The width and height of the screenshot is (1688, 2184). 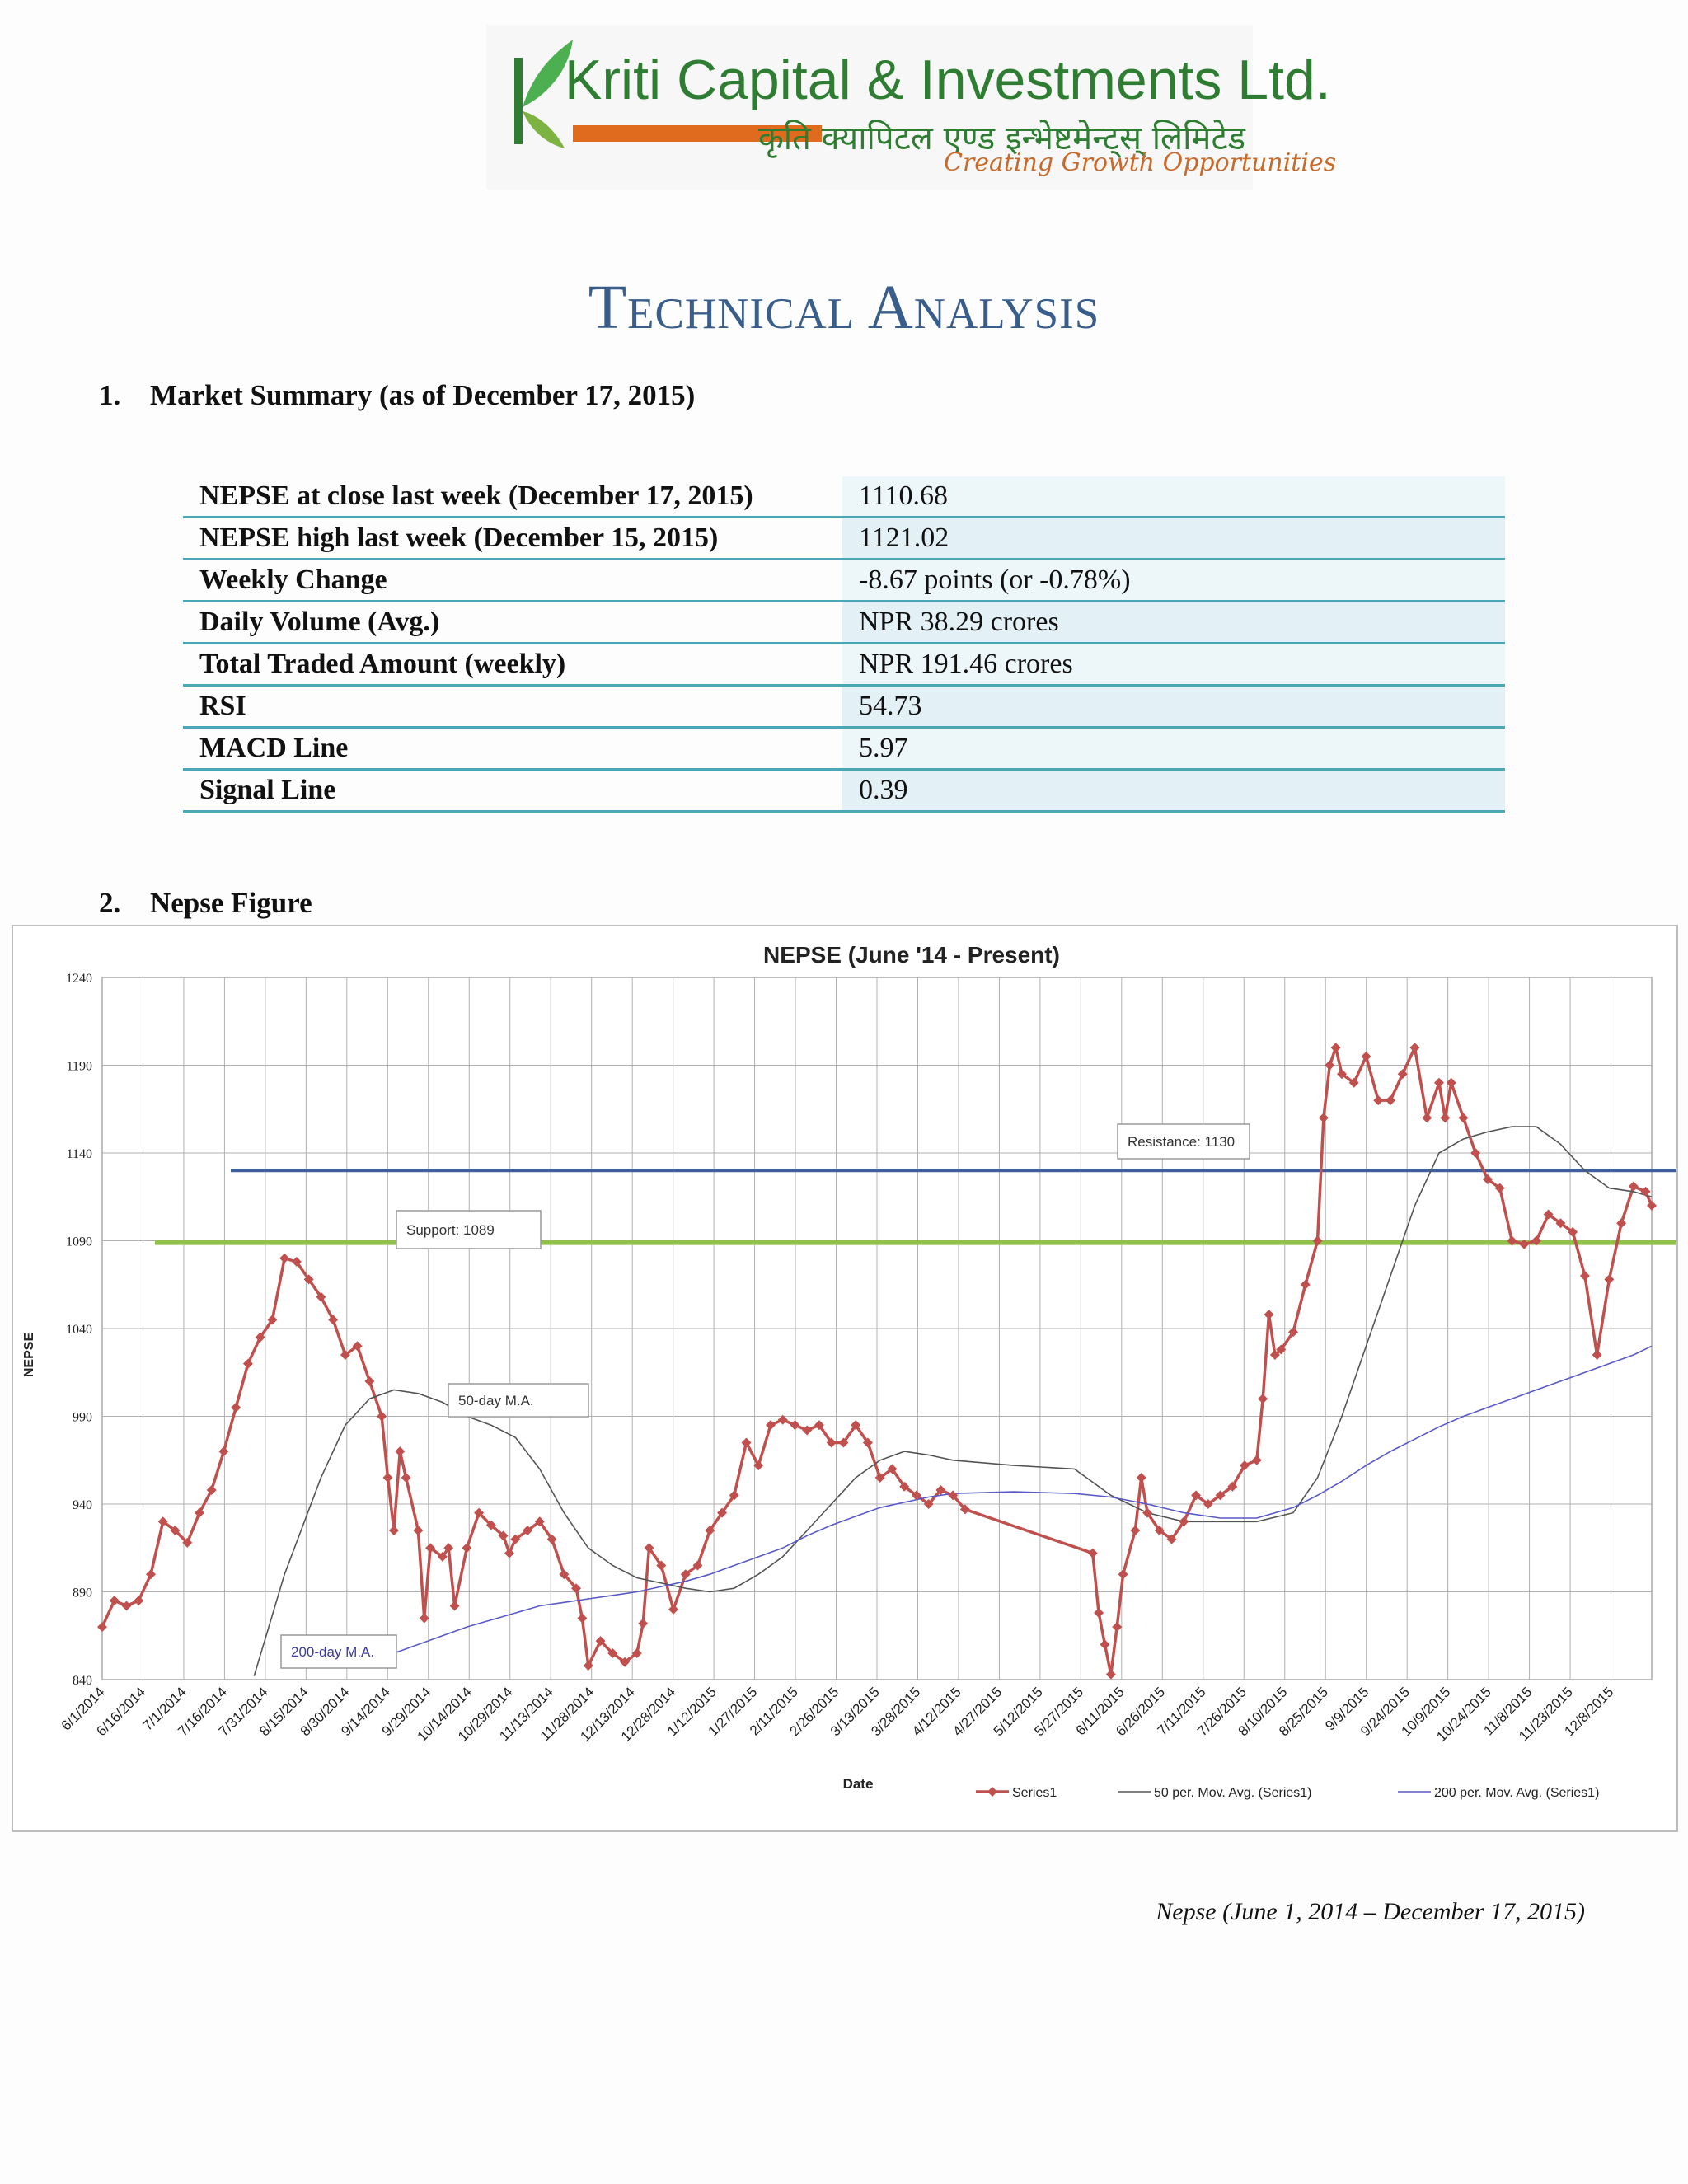 What do you see at coordinates (79, 979) in the screenshot?
I see `y-tick-label: 1240` at bounding box center [79, 979].